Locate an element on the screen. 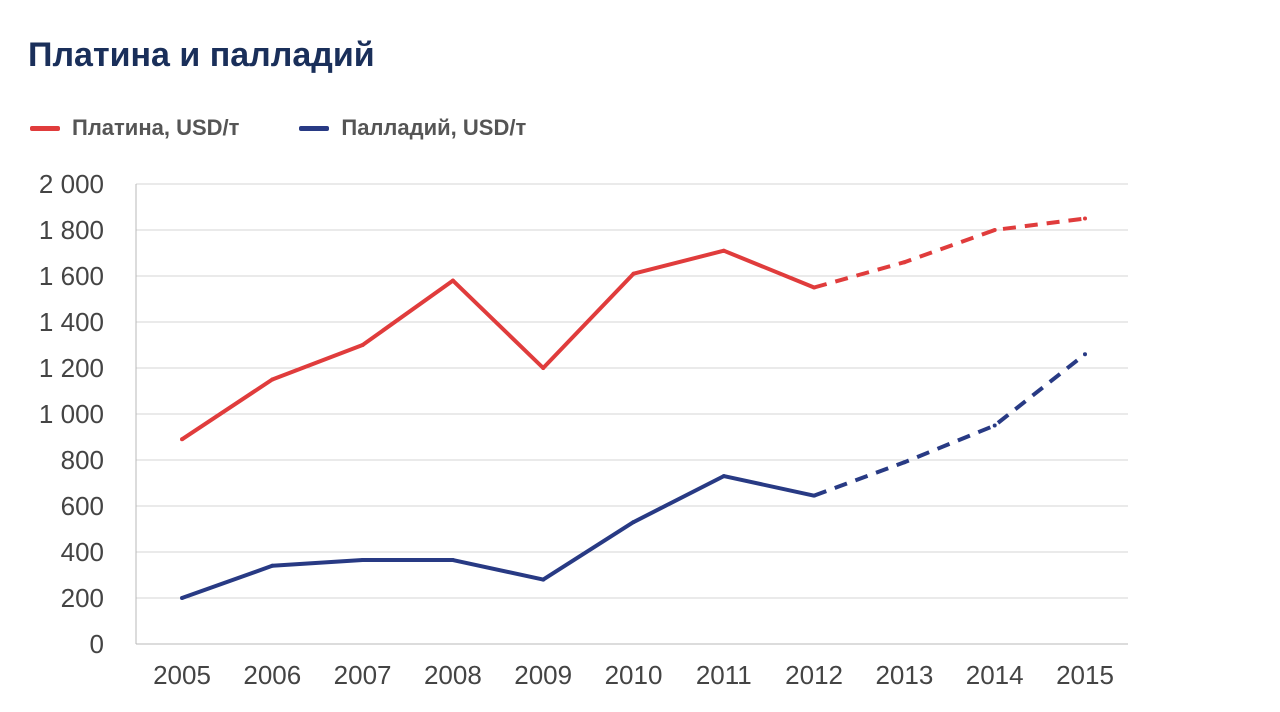 This screenshot has width=1280, height=712. y-tick-label: 1 600 is located at coordinates (71, 276).